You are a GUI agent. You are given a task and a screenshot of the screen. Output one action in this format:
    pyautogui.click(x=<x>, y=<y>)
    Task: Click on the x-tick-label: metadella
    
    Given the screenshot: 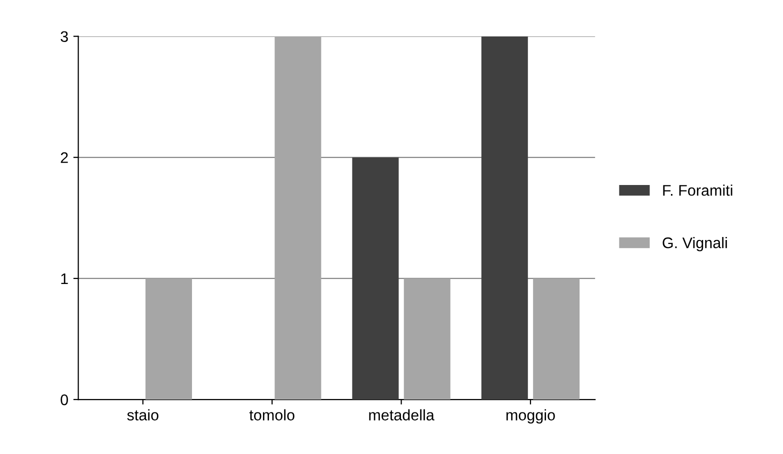 What is the action you would take?
    pyautogui.click(x=401, y=414)
    